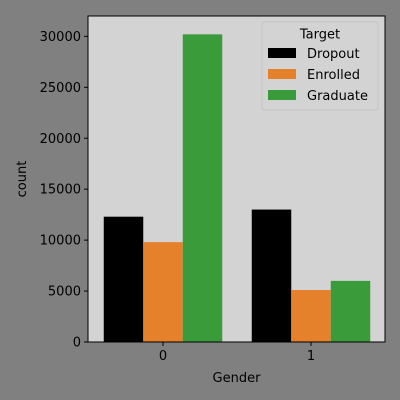 This screenshot has height=400, width=400. Describe the element at coordinates (337, 96) in the screenshot. I see `legend-label-graduate: Graduate` at that location.